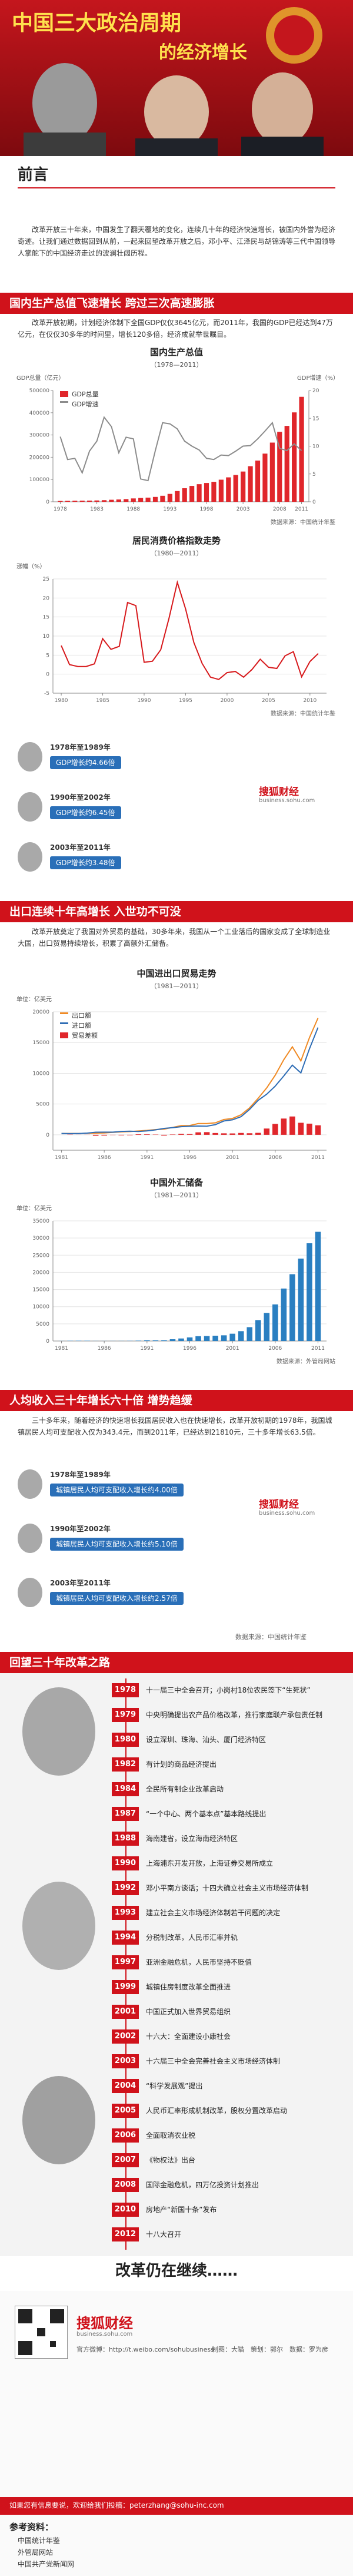  Describe the element at coordinates (213, 1913) in the screenshot. I see `timeline-event: 建立社会主义市场经济体制若干问题的决定` at that location.